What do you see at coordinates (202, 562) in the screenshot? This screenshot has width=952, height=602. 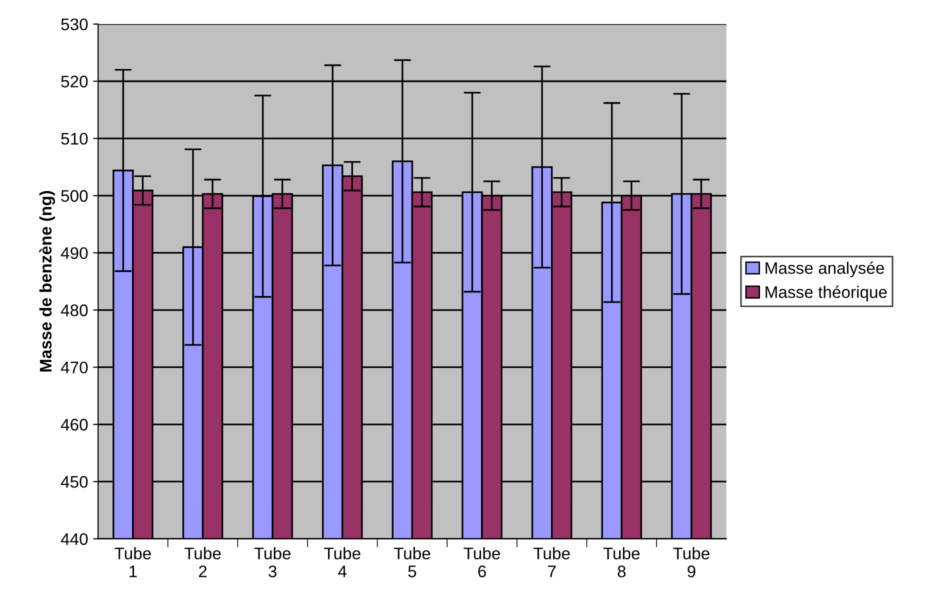 I see `x-tick-label: Tube 2` at bounding box center [202, 562].